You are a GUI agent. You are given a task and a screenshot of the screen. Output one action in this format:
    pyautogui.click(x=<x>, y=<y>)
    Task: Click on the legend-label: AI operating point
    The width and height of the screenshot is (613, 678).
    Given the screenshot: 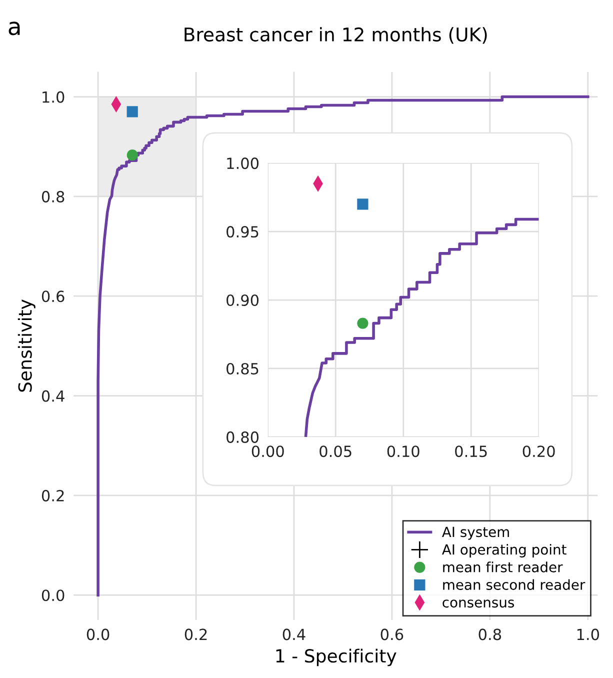 What is the action you would take?
    pyautogui.click(x=504, y=551)
    